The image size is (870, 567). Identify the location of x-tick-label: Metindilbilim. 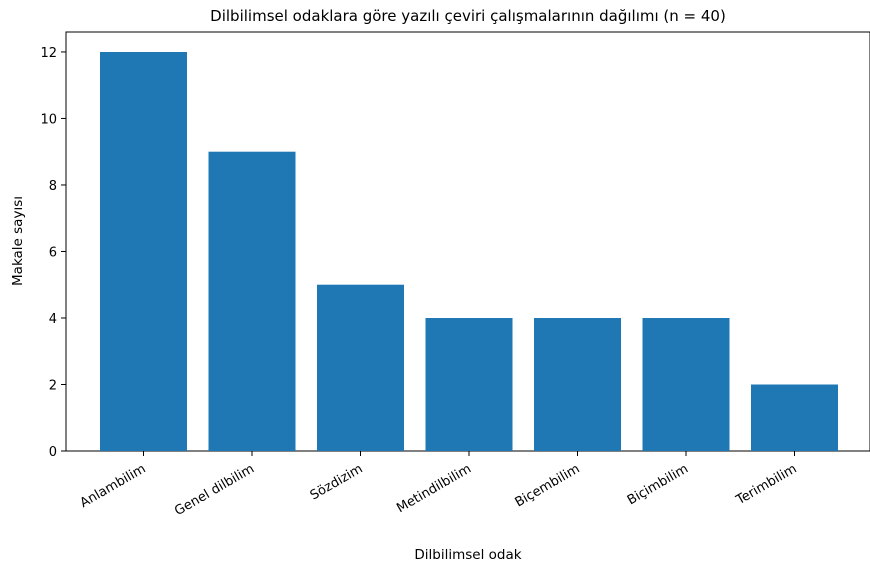
(434, 488).